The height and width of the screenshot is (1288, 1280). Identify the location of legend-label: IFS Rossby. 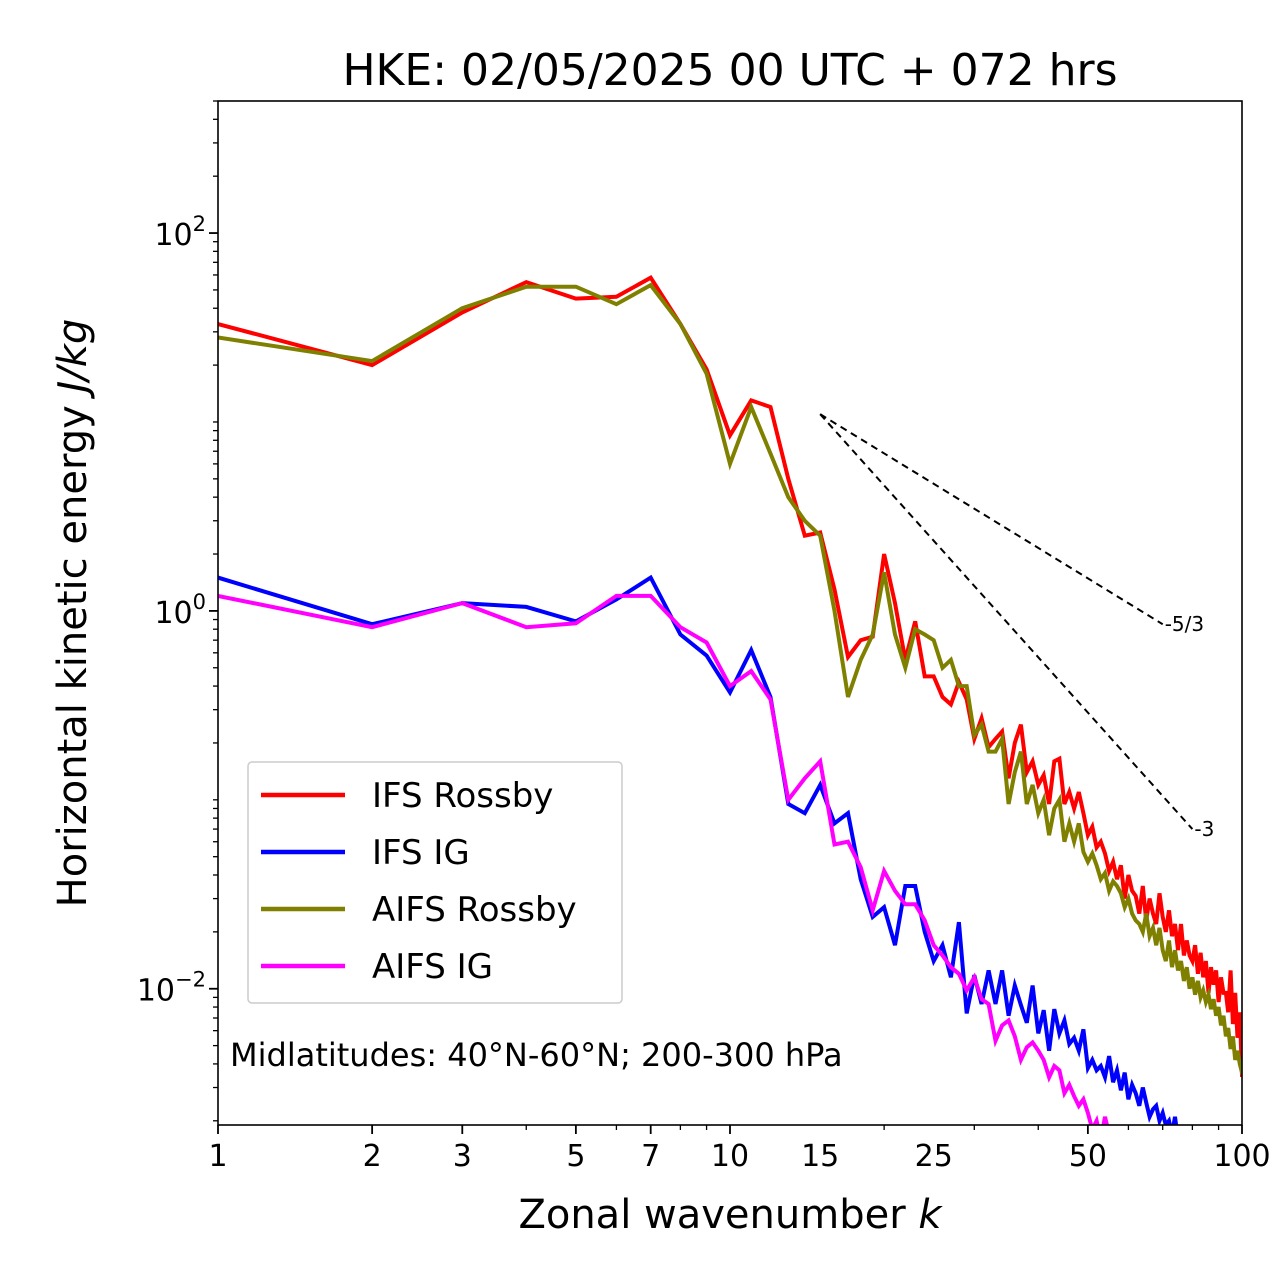
(462, 796).